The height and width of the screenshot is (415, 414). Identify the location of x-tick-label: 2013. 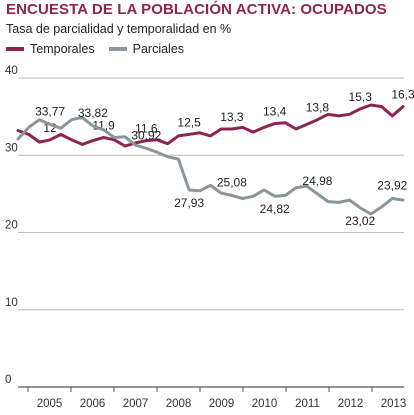
(394, 404).